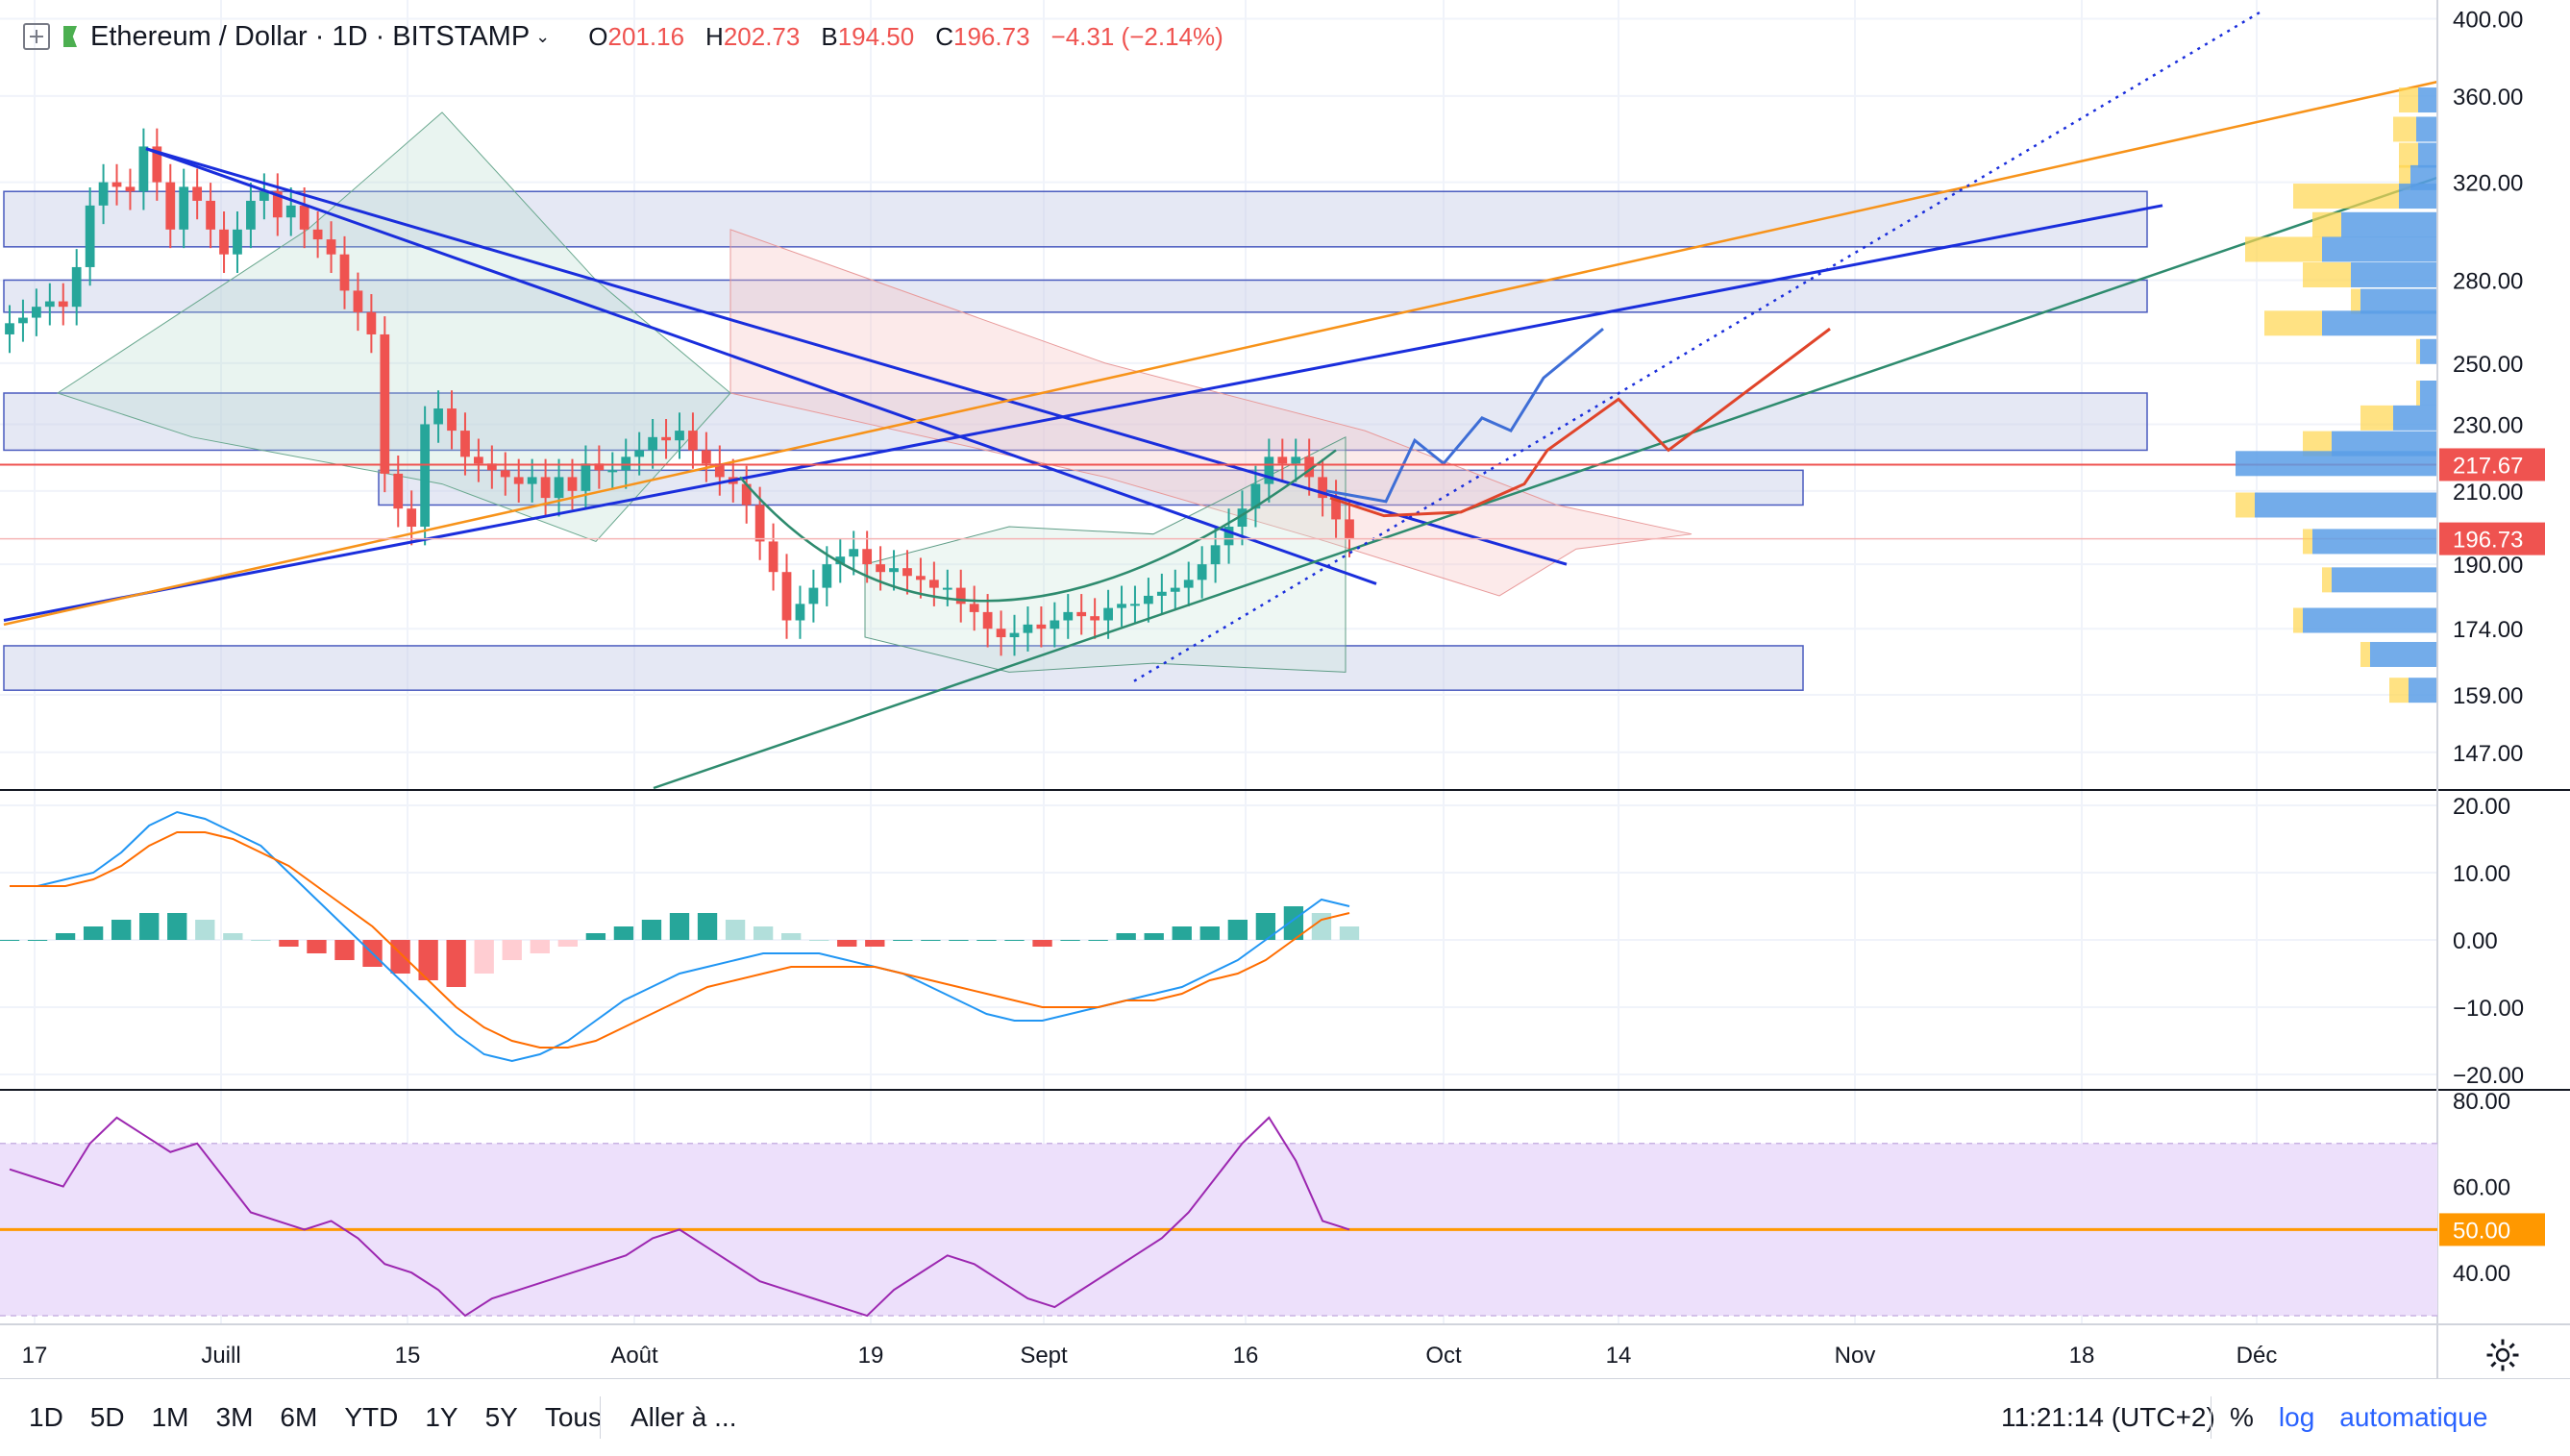 The height and width of the screenshot is (1456, 2570). I want to click on auto-scale-toggle: automatique, so click(2413, 1417).